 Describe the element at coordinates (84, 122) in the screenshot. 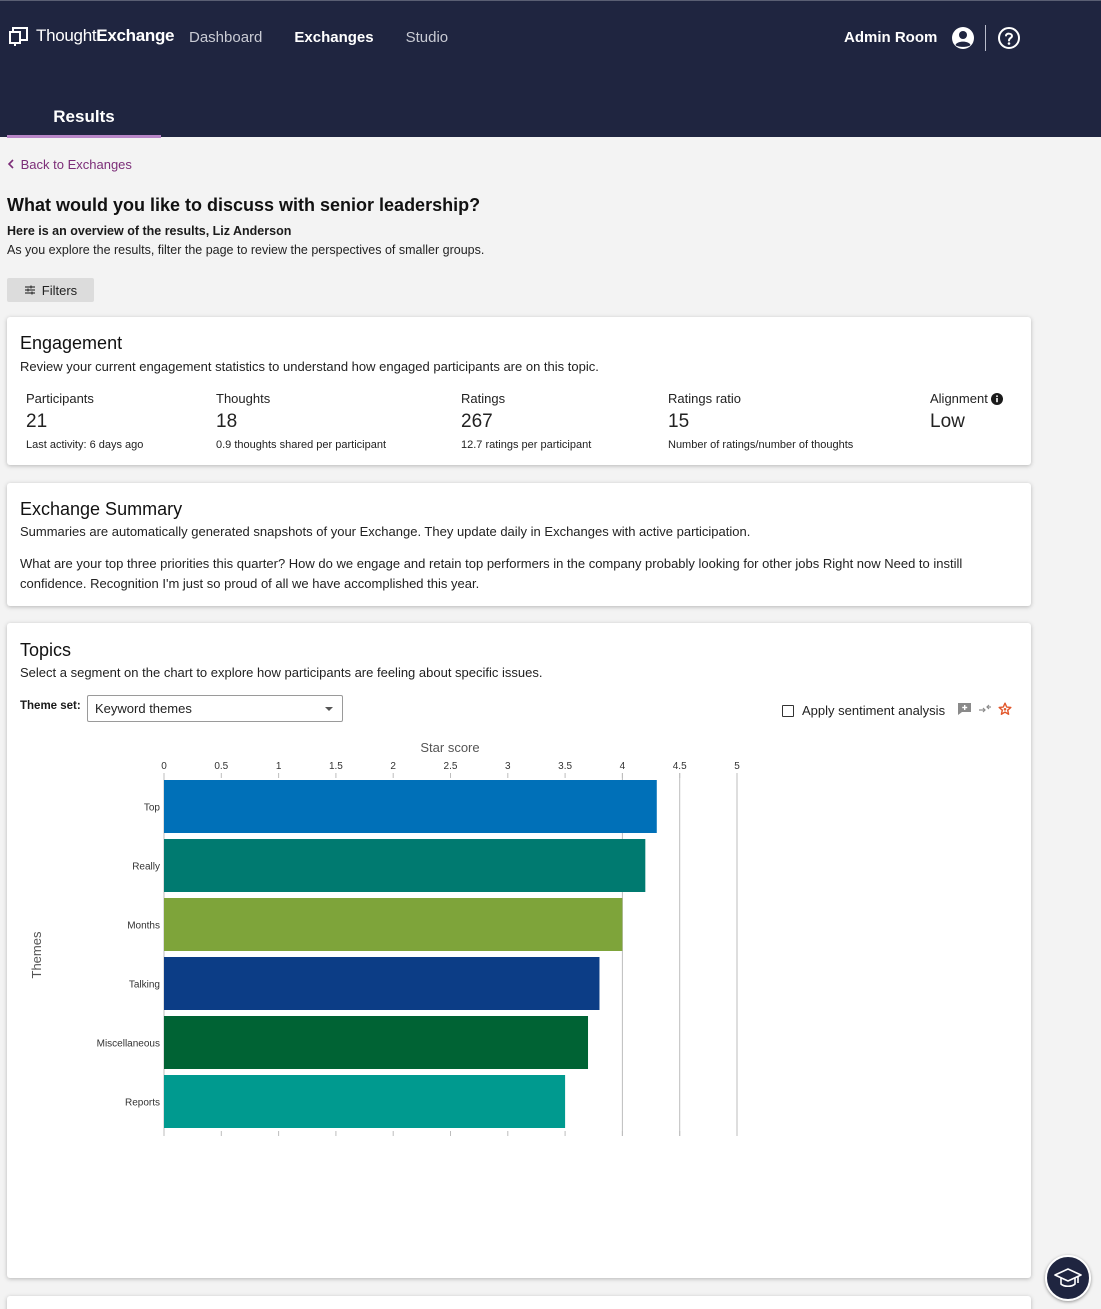

I see `tab-results: Results` at that location.